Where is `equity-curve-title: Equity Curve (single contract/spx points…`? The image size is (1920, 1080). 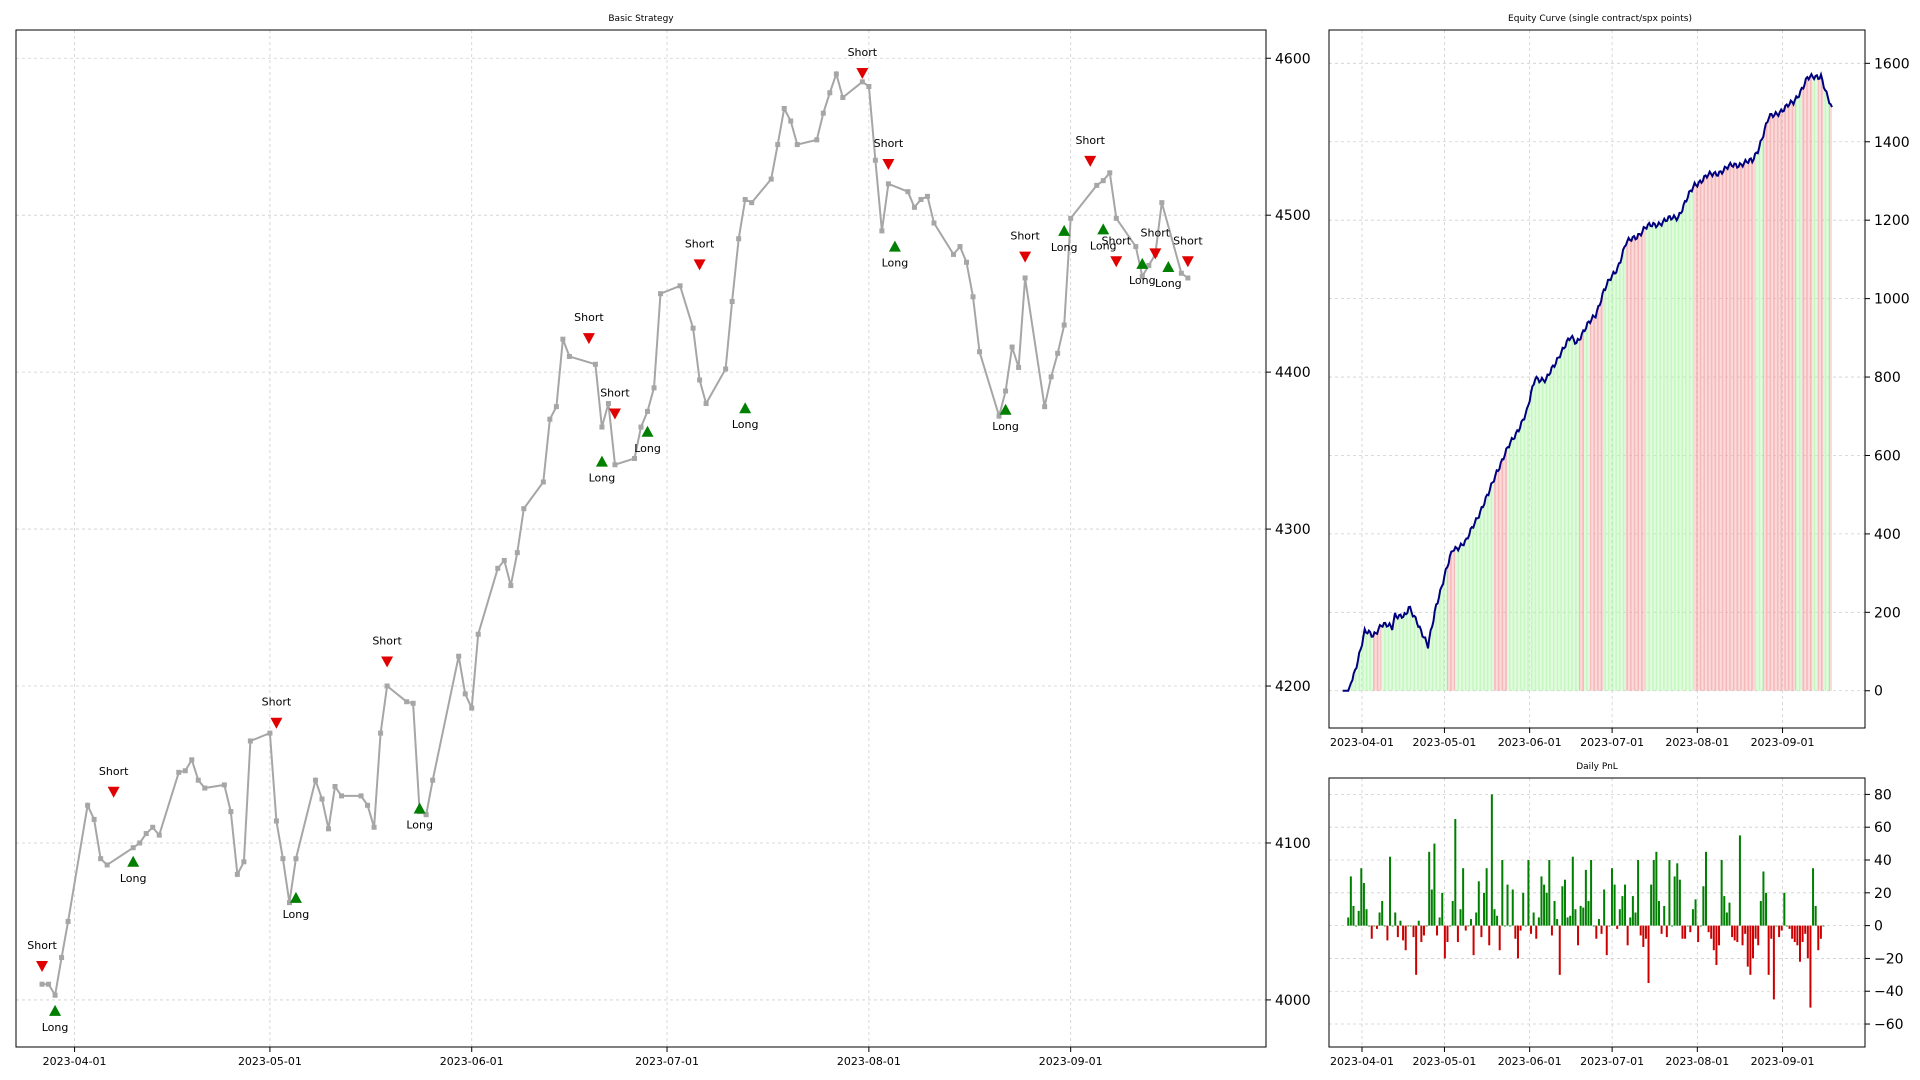
equity-curve-title: Equity Curve (single contract/spx points… is located at coordinates (1600, 19).